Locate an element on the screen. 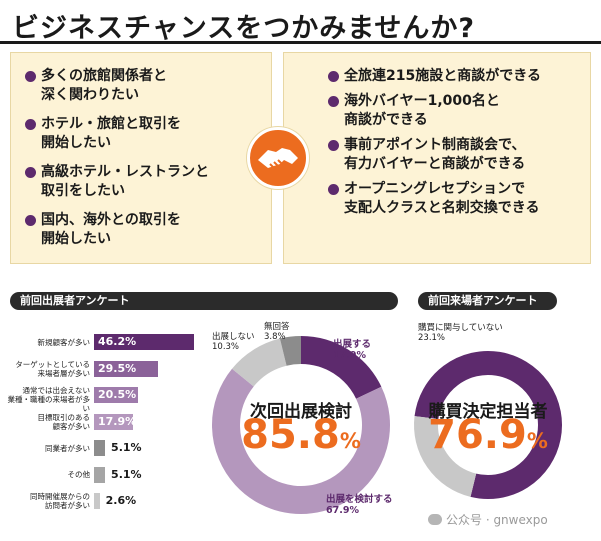 The height and width of the screenshot is (541, 601). exhibitor-donut-caption: 次回出展検討 is located at coordinates (301, 412).